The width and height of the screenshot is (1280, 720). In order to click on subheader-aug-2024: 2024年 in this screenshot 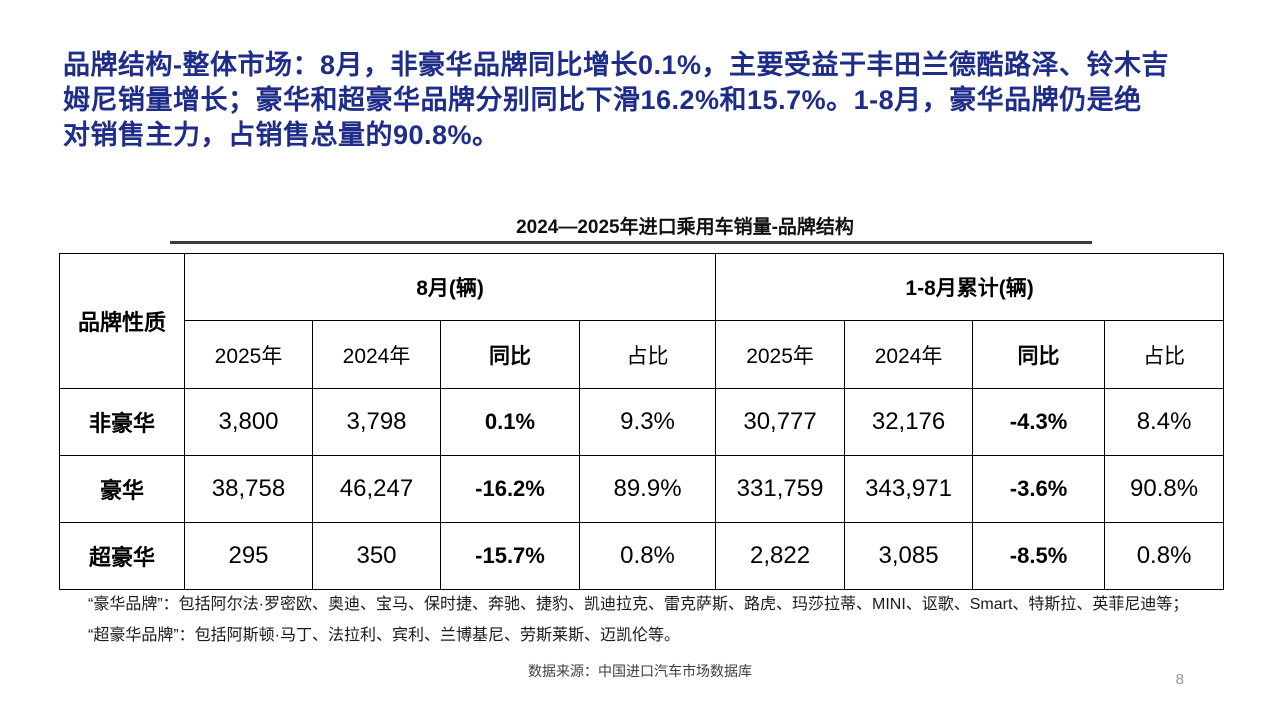, I will do `click(376, 354)`.